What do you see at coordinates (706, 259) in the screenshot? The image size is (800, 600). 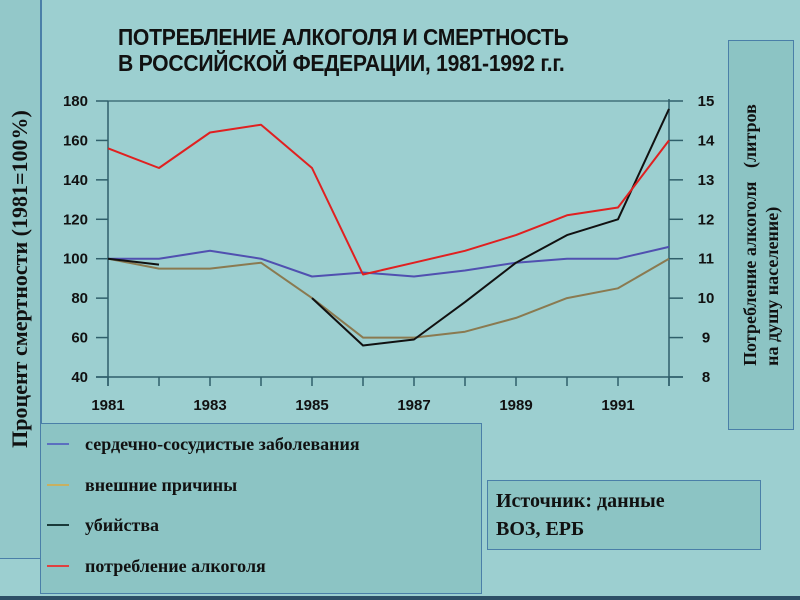 I see `right-y-tick-label: 11` at bounding box center [706, 259].